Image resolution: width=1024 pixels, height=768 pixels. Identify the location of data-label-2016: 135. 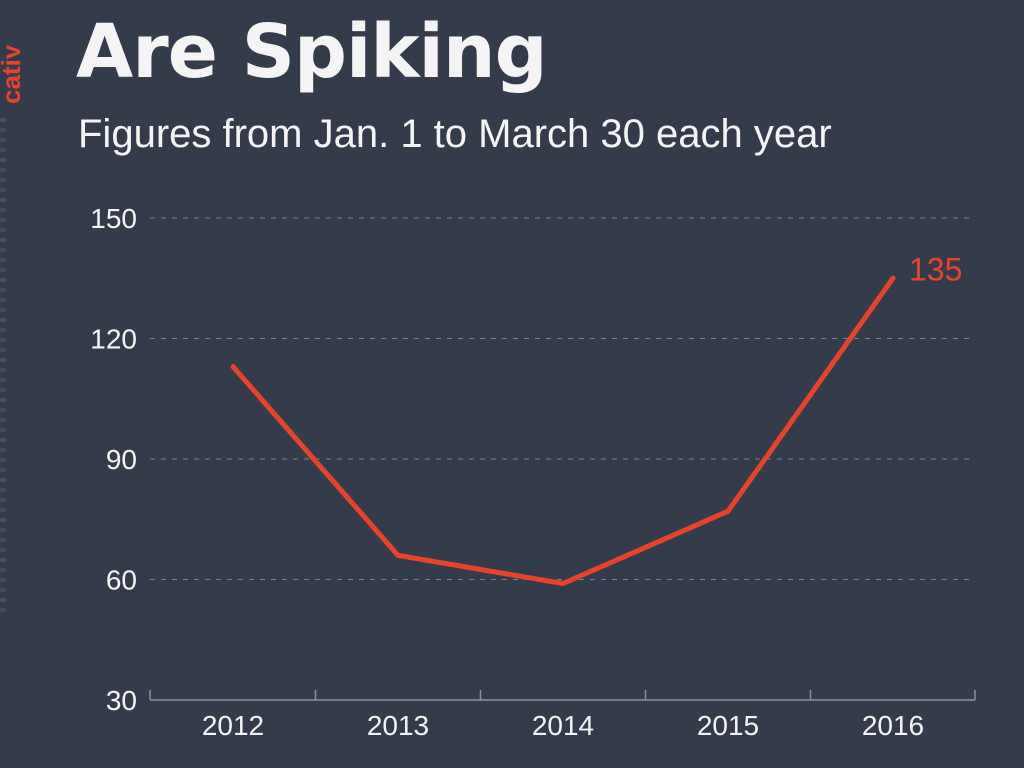
(935, 269).